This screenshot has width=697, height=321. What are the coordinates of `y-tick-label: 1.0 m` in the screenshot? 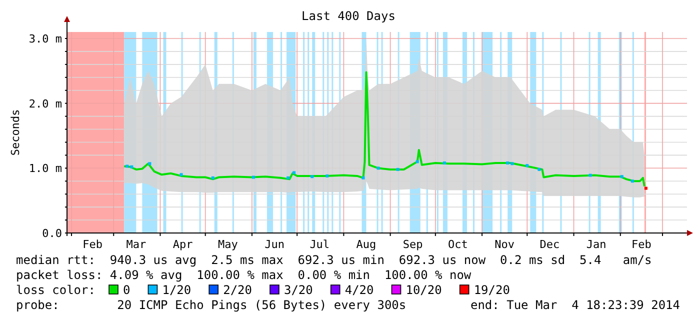 It's located at (45, 169).